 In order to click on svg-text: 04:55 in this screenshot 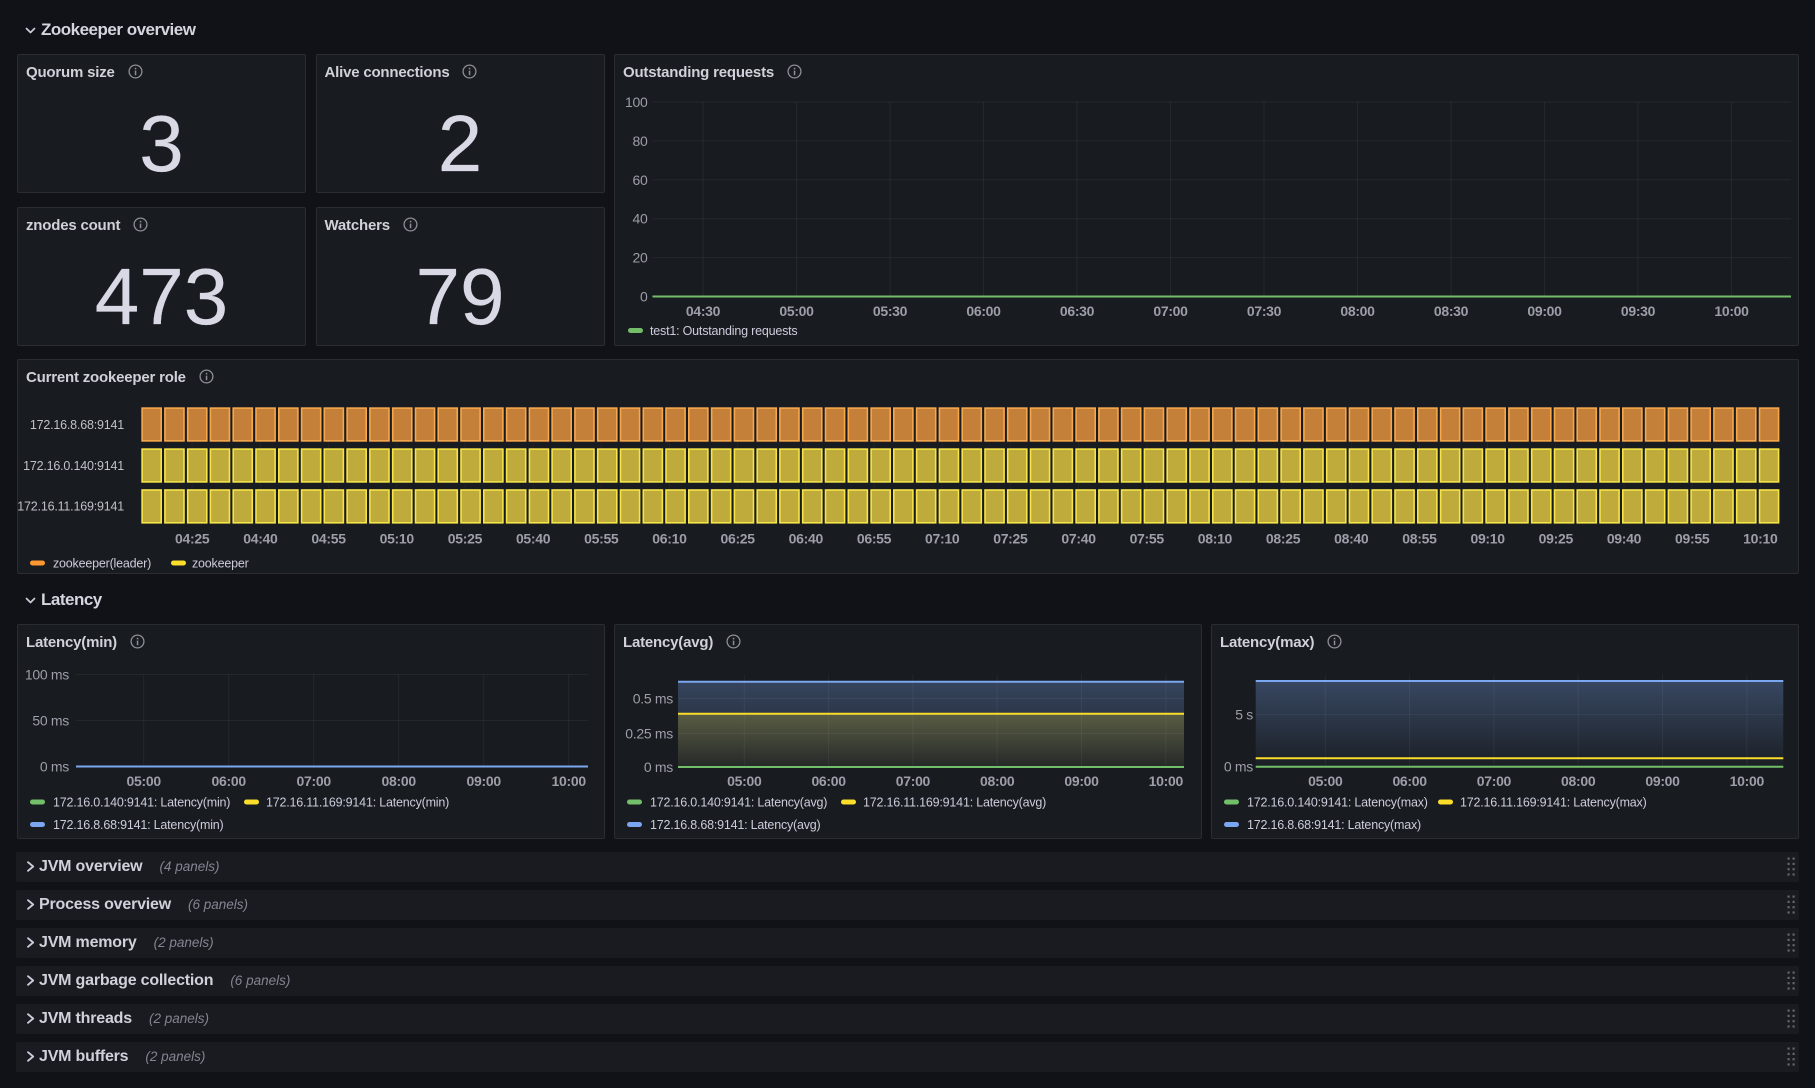, I will do `click(328, 539)`.